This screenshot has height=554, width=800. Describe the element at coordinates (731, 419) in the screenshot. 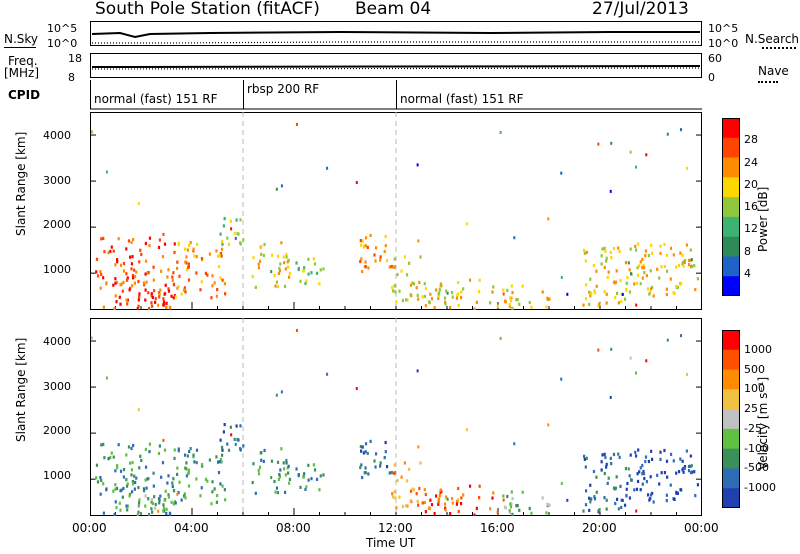

I see `velocity-colorbar` at that location.